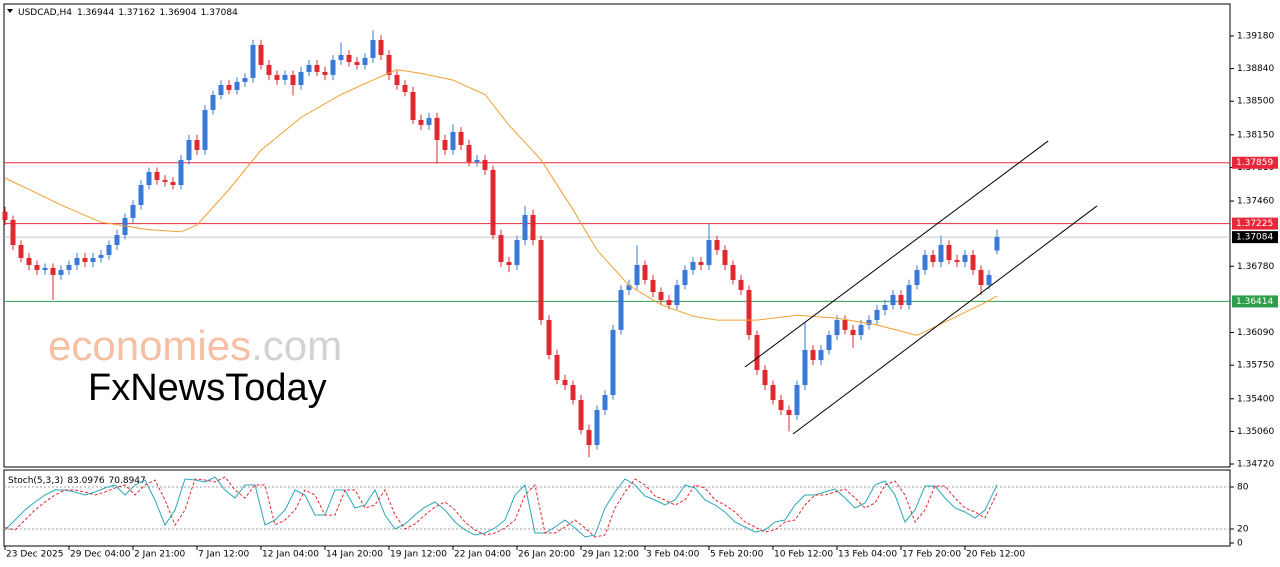  Describe the element at coordinates (418, 555) in the screenshot. I see `x-tick-label: 19 Jan 12:00` at that location.